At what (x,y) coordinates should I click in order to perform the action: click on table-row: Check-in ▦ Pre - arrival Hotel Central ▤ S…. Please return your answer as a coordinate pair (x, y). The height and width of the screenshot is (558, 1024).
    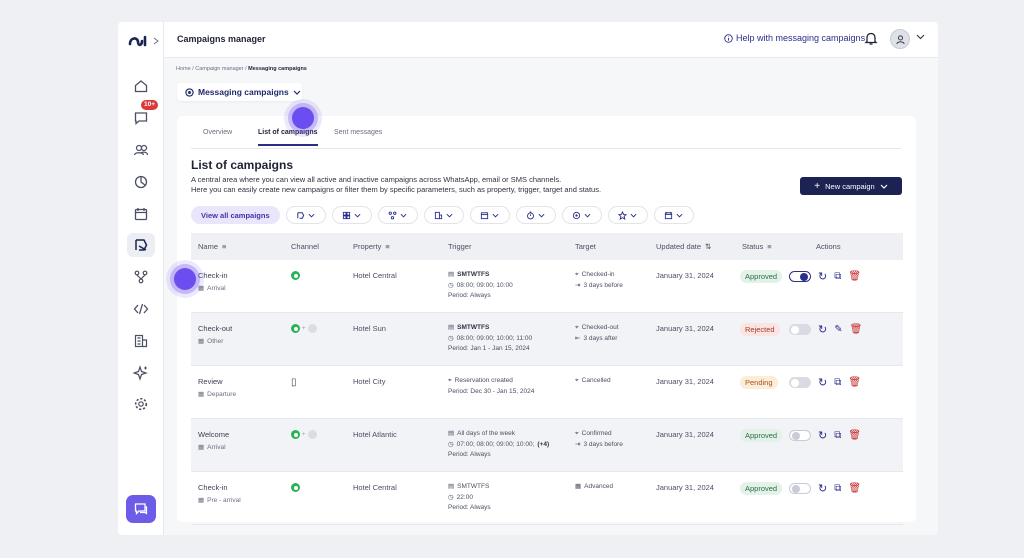
    Looking at the image, I should click on (547, 498).